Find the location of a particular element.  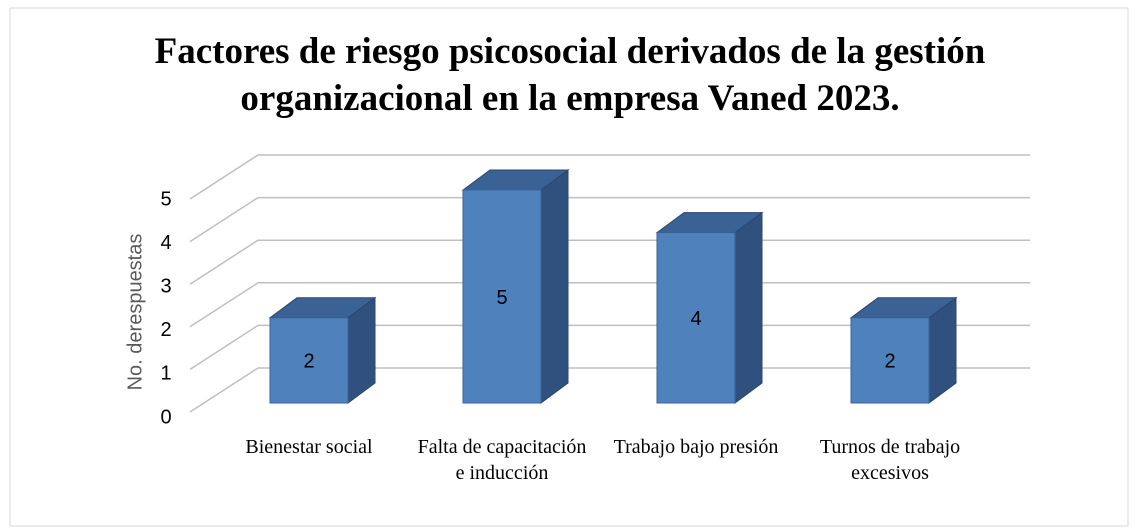

y-tick-label: 1 is located at coordinates (165, 374).